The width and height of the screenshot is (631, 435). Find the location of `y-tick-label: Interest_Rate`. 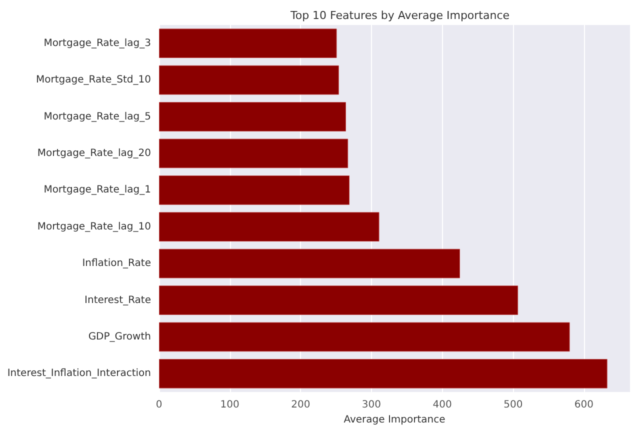

y-tick-label: Interest_Rate is located at coordinates (117, 300).